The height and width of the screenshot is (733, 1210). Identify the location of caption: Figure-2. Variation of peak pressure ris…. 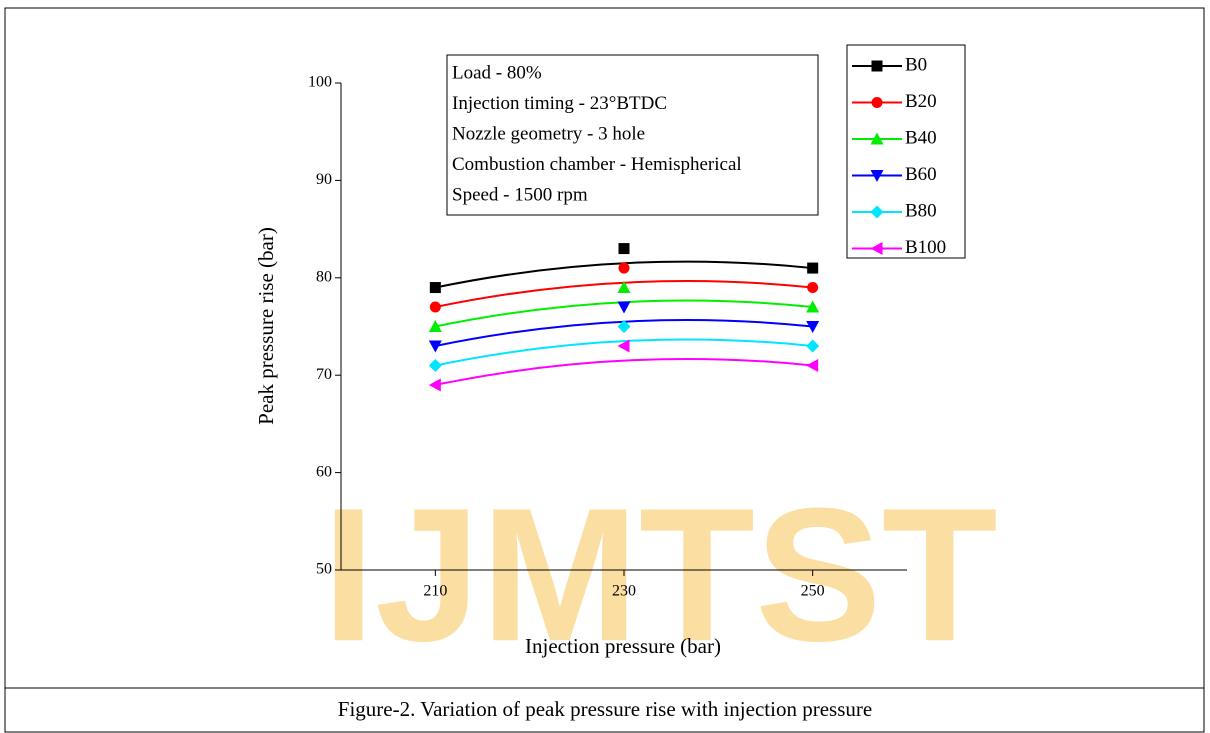
(605, 709).